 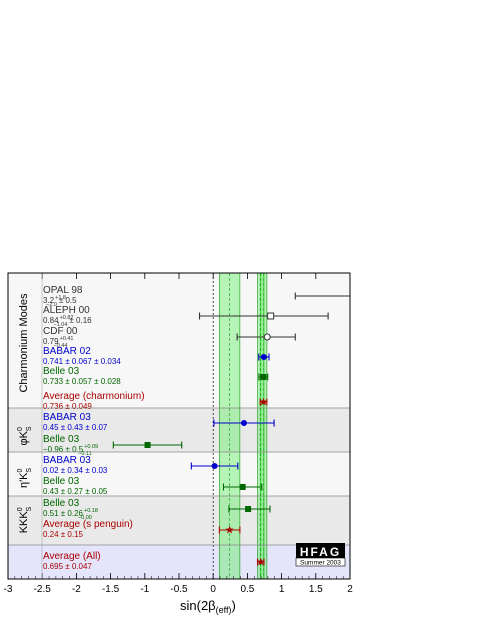 What do you see at coordinates (91, 511) in the screenshot?
I see `point-label-plus-error: +0.18` at bounding box center [91, 511].